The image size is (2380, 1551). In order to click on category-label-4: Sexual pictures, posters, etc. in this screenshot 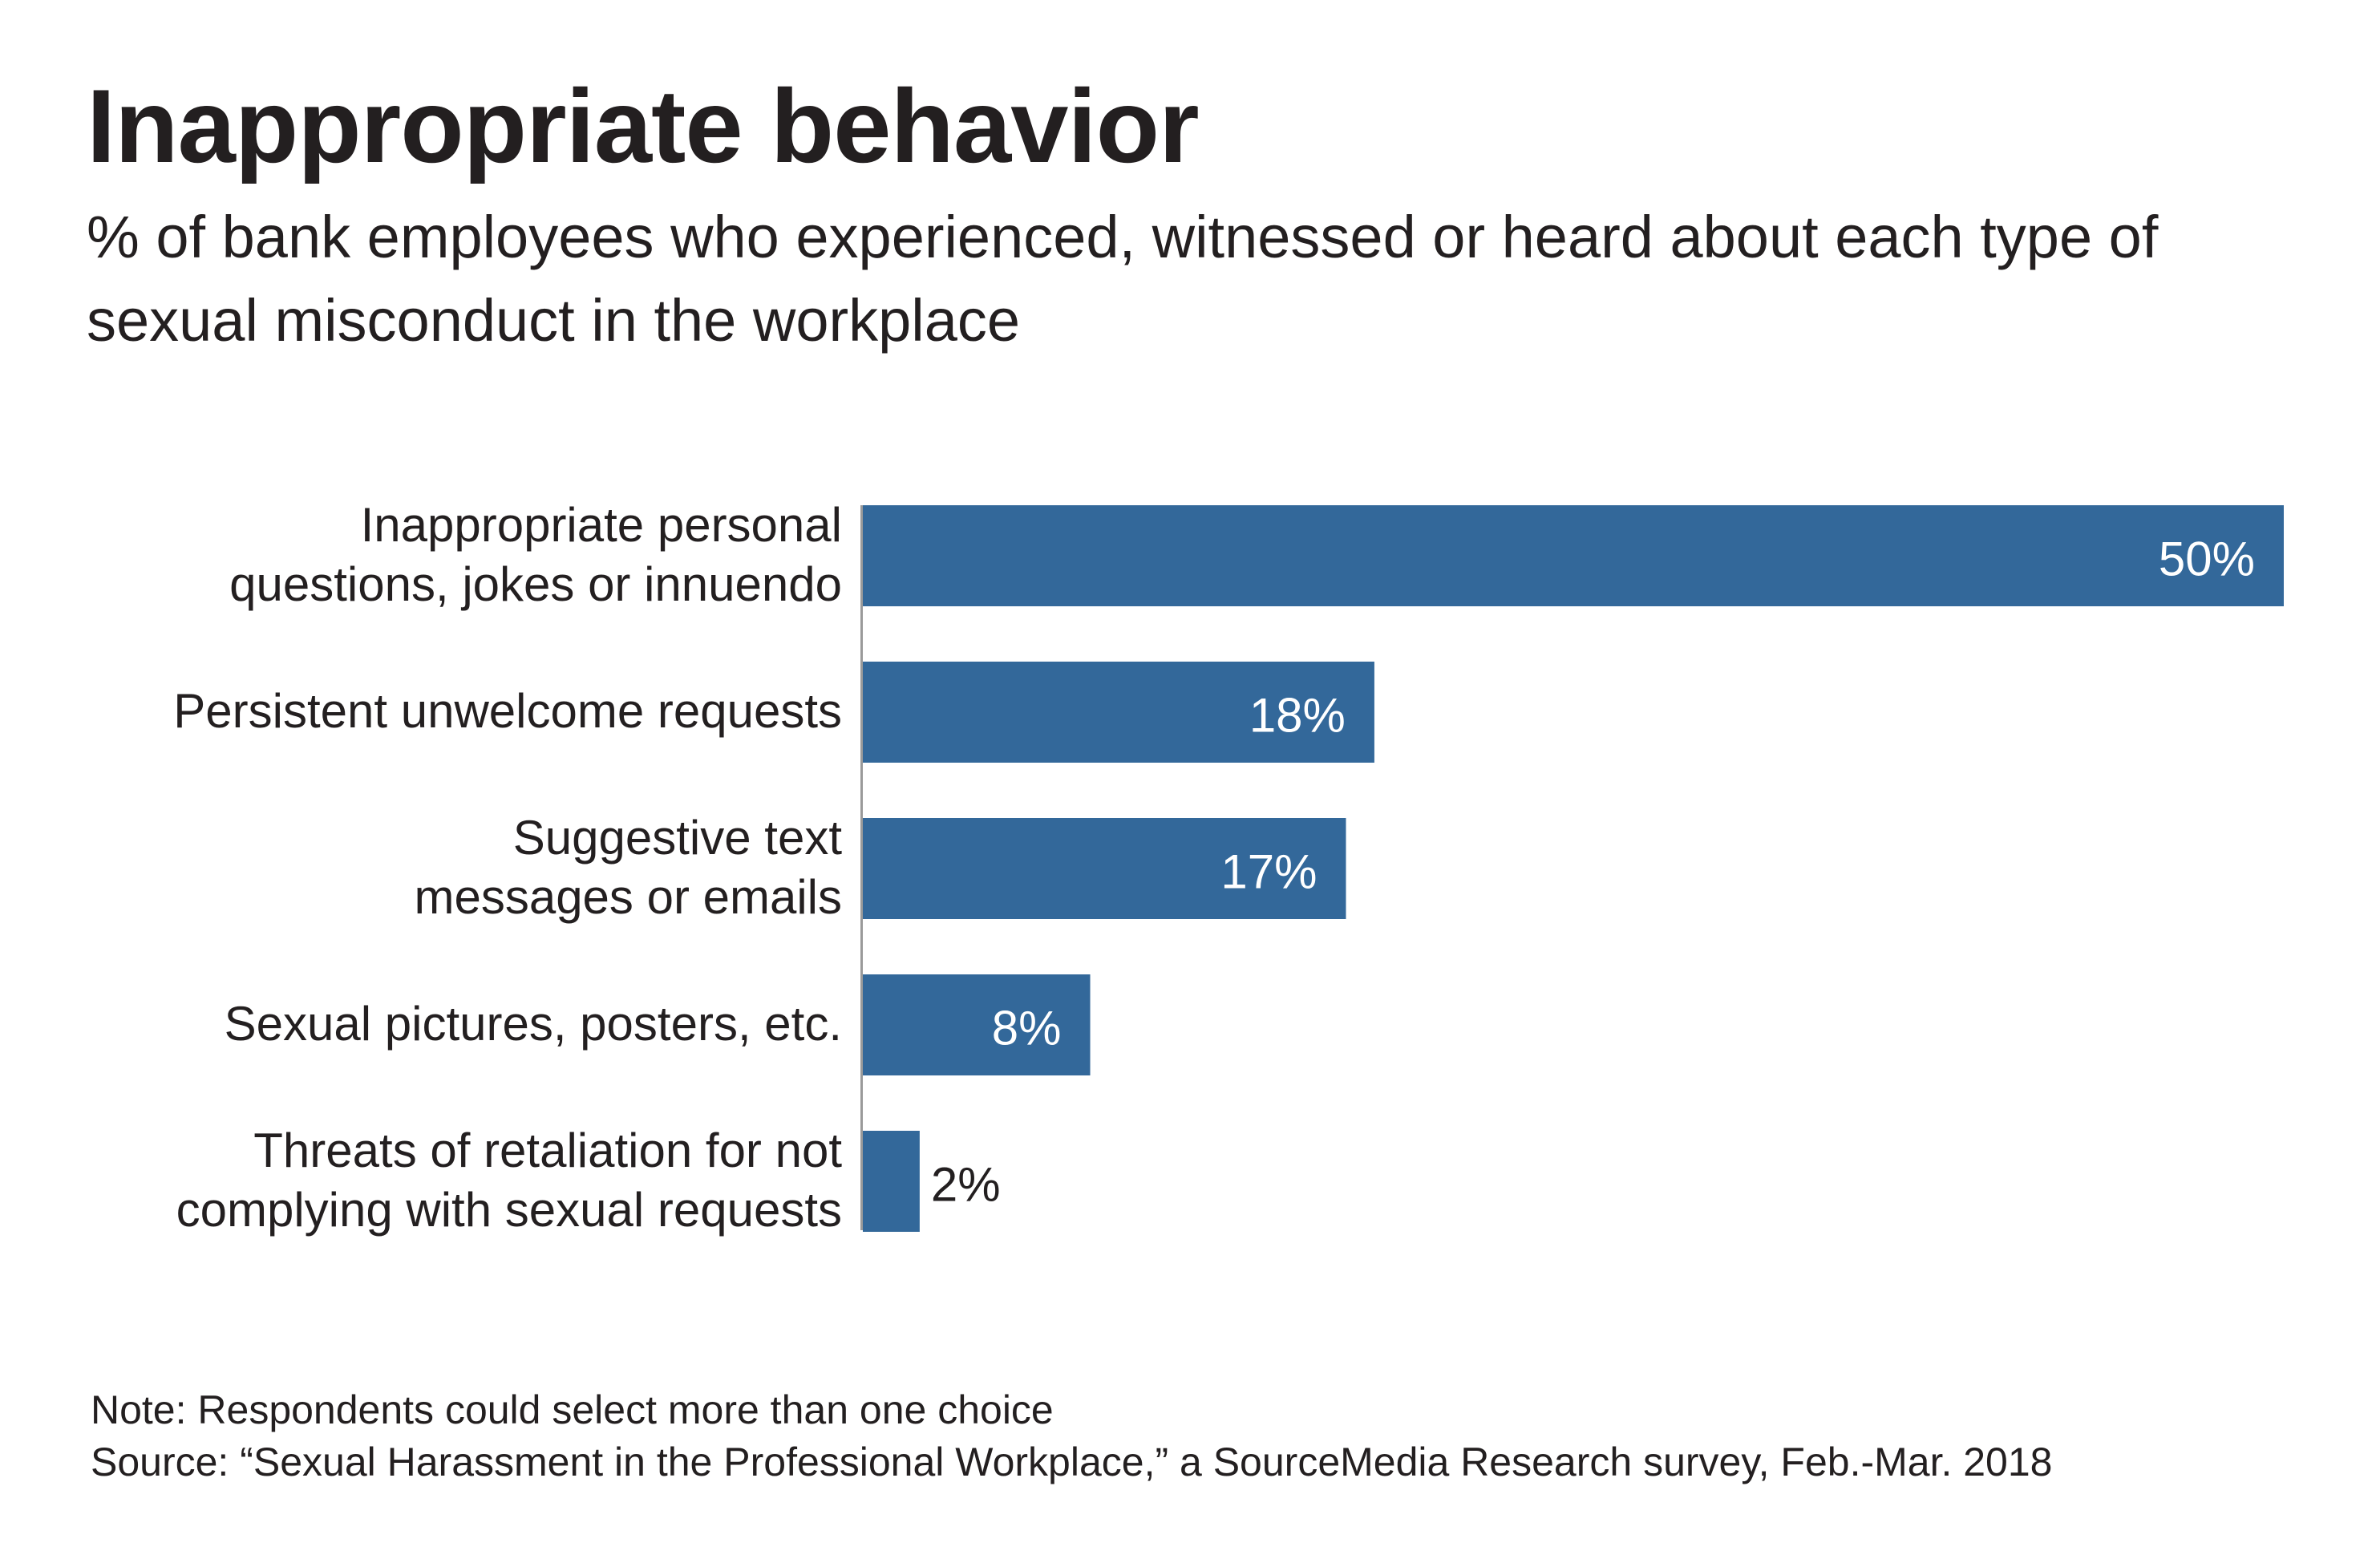, I will do `click(533, 1024)`.